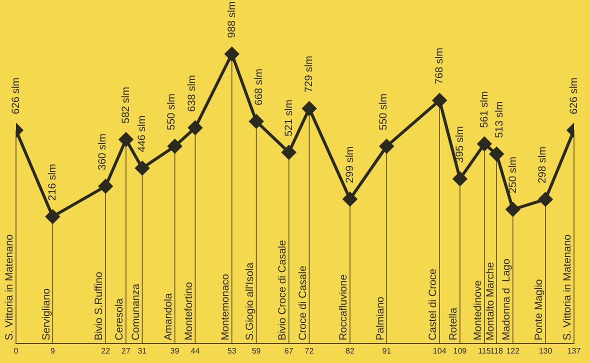  What do you see at coordinates (513, 351) in the screenshot?
I see `x-tick-label: 122` at bounding box center [513, 351].